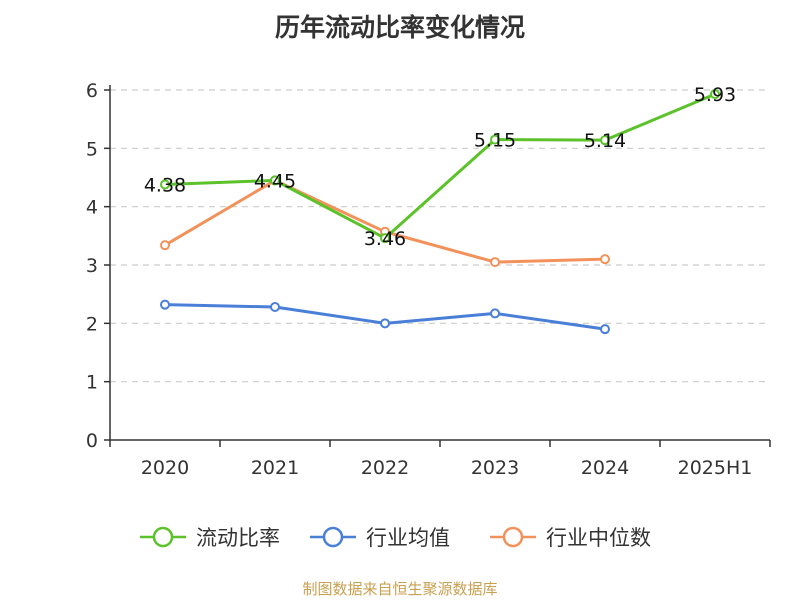 This screenshot has height=600, width=800. What do you see at coordinates (92, 149) in the screenshot?
I see `y-tick-label: 5` at bounding box center [92, 149].